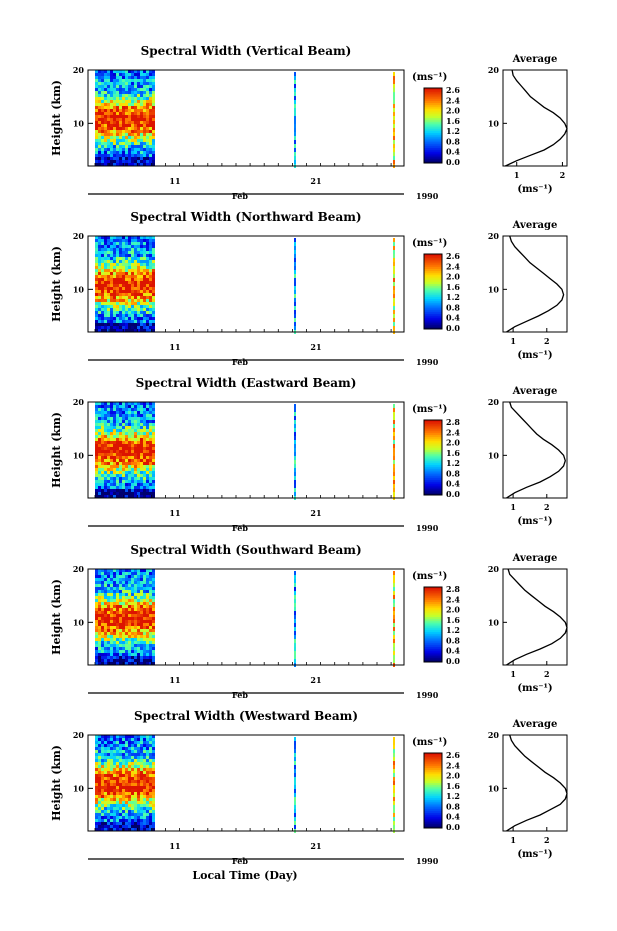  Describe the element at coordinates (536, 118) in the screenshot. I see `average-line` at that location.